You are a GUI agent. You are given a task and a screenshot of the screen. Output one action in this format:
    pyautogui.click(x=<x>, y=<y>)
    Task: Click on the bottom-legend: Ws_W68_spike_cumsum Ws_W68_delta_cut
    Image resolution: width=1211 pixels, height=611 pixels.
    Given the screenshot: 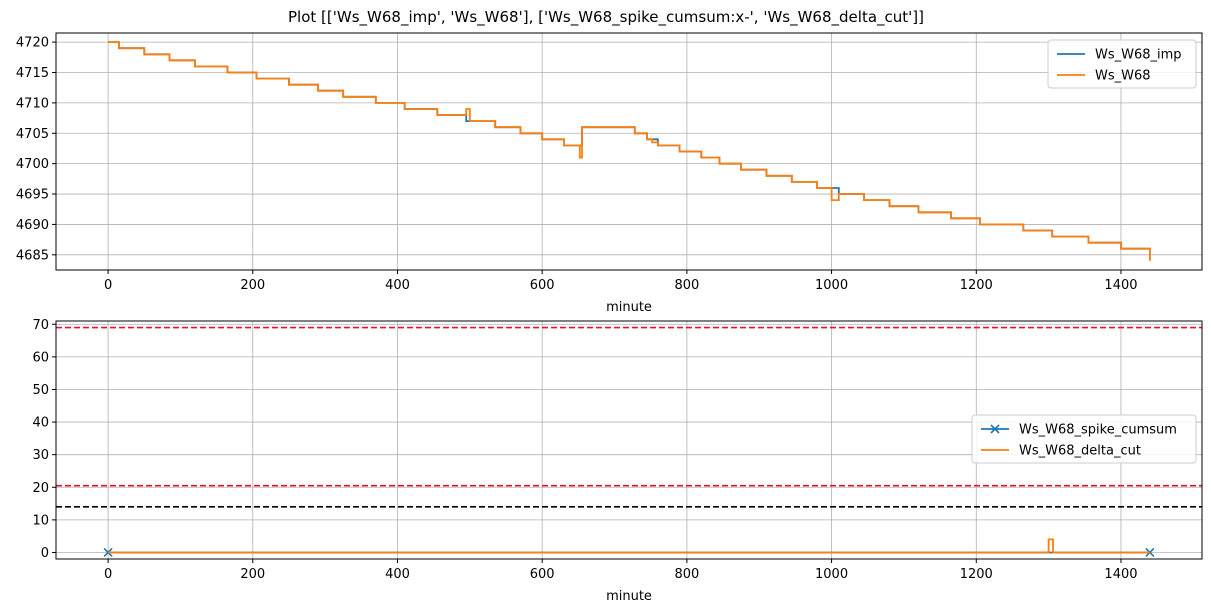 What is the action you would take?
    pyautogui.click(x=1084, y=439)
    